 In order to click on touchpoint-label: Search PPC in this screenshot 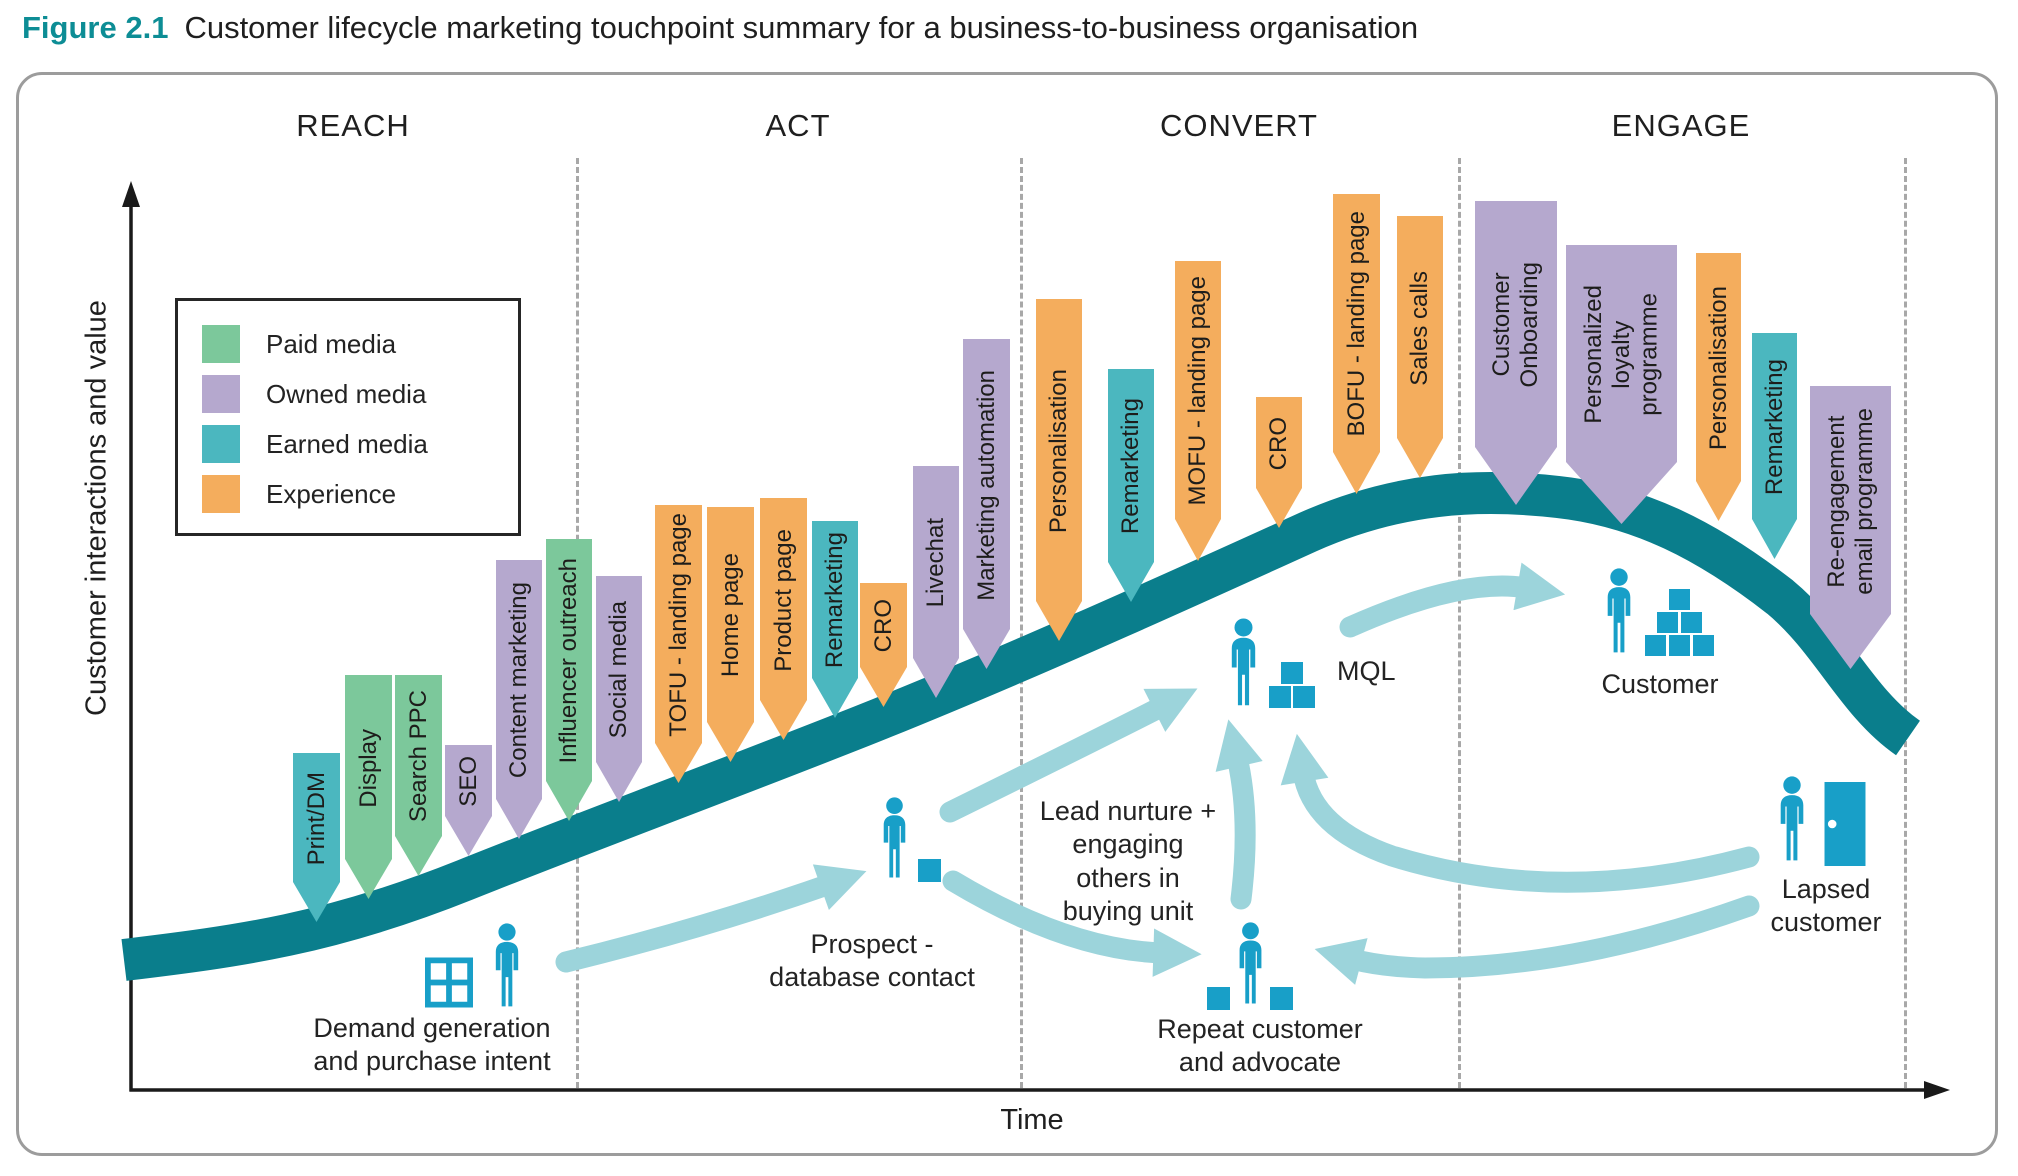, I will do `click(418, 756)`.